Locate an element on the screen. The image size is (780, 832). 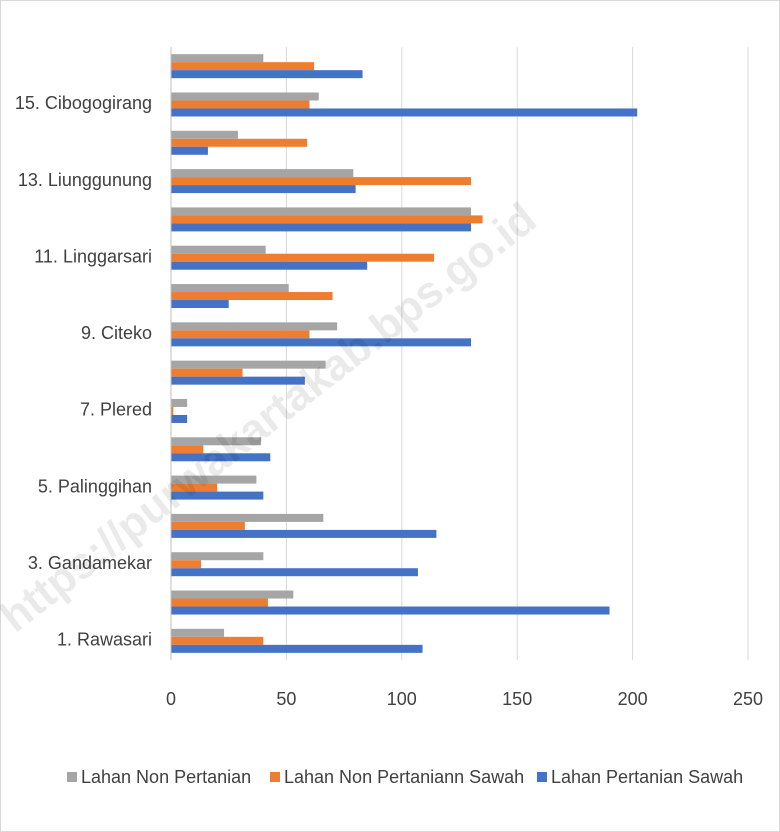
y-tick-label: 15. Cibogogirang is located at coordinates (83, 103).